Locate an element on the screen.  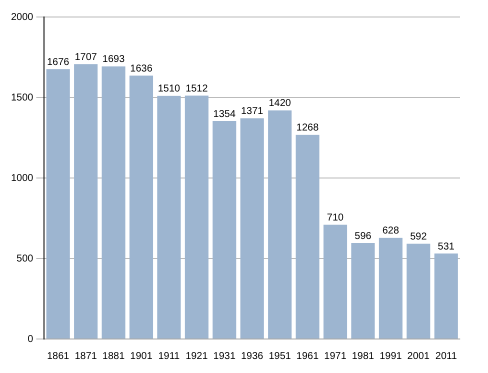
data-label: 1420 is located at coordinates (280, 104).